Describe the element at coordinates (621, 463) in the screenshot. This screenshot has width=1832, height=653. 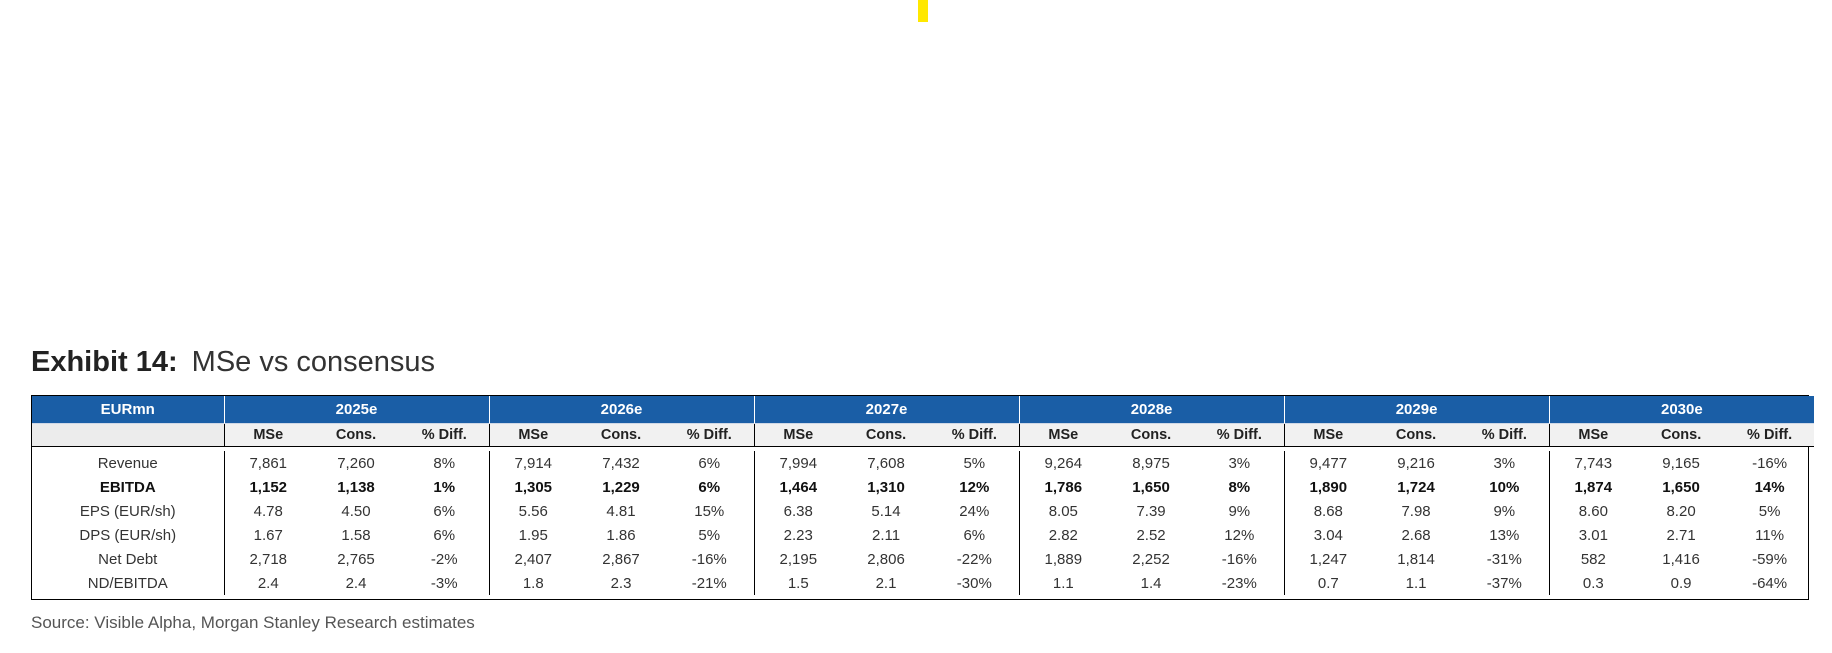
I see `table-cell: 7,432` at that location.